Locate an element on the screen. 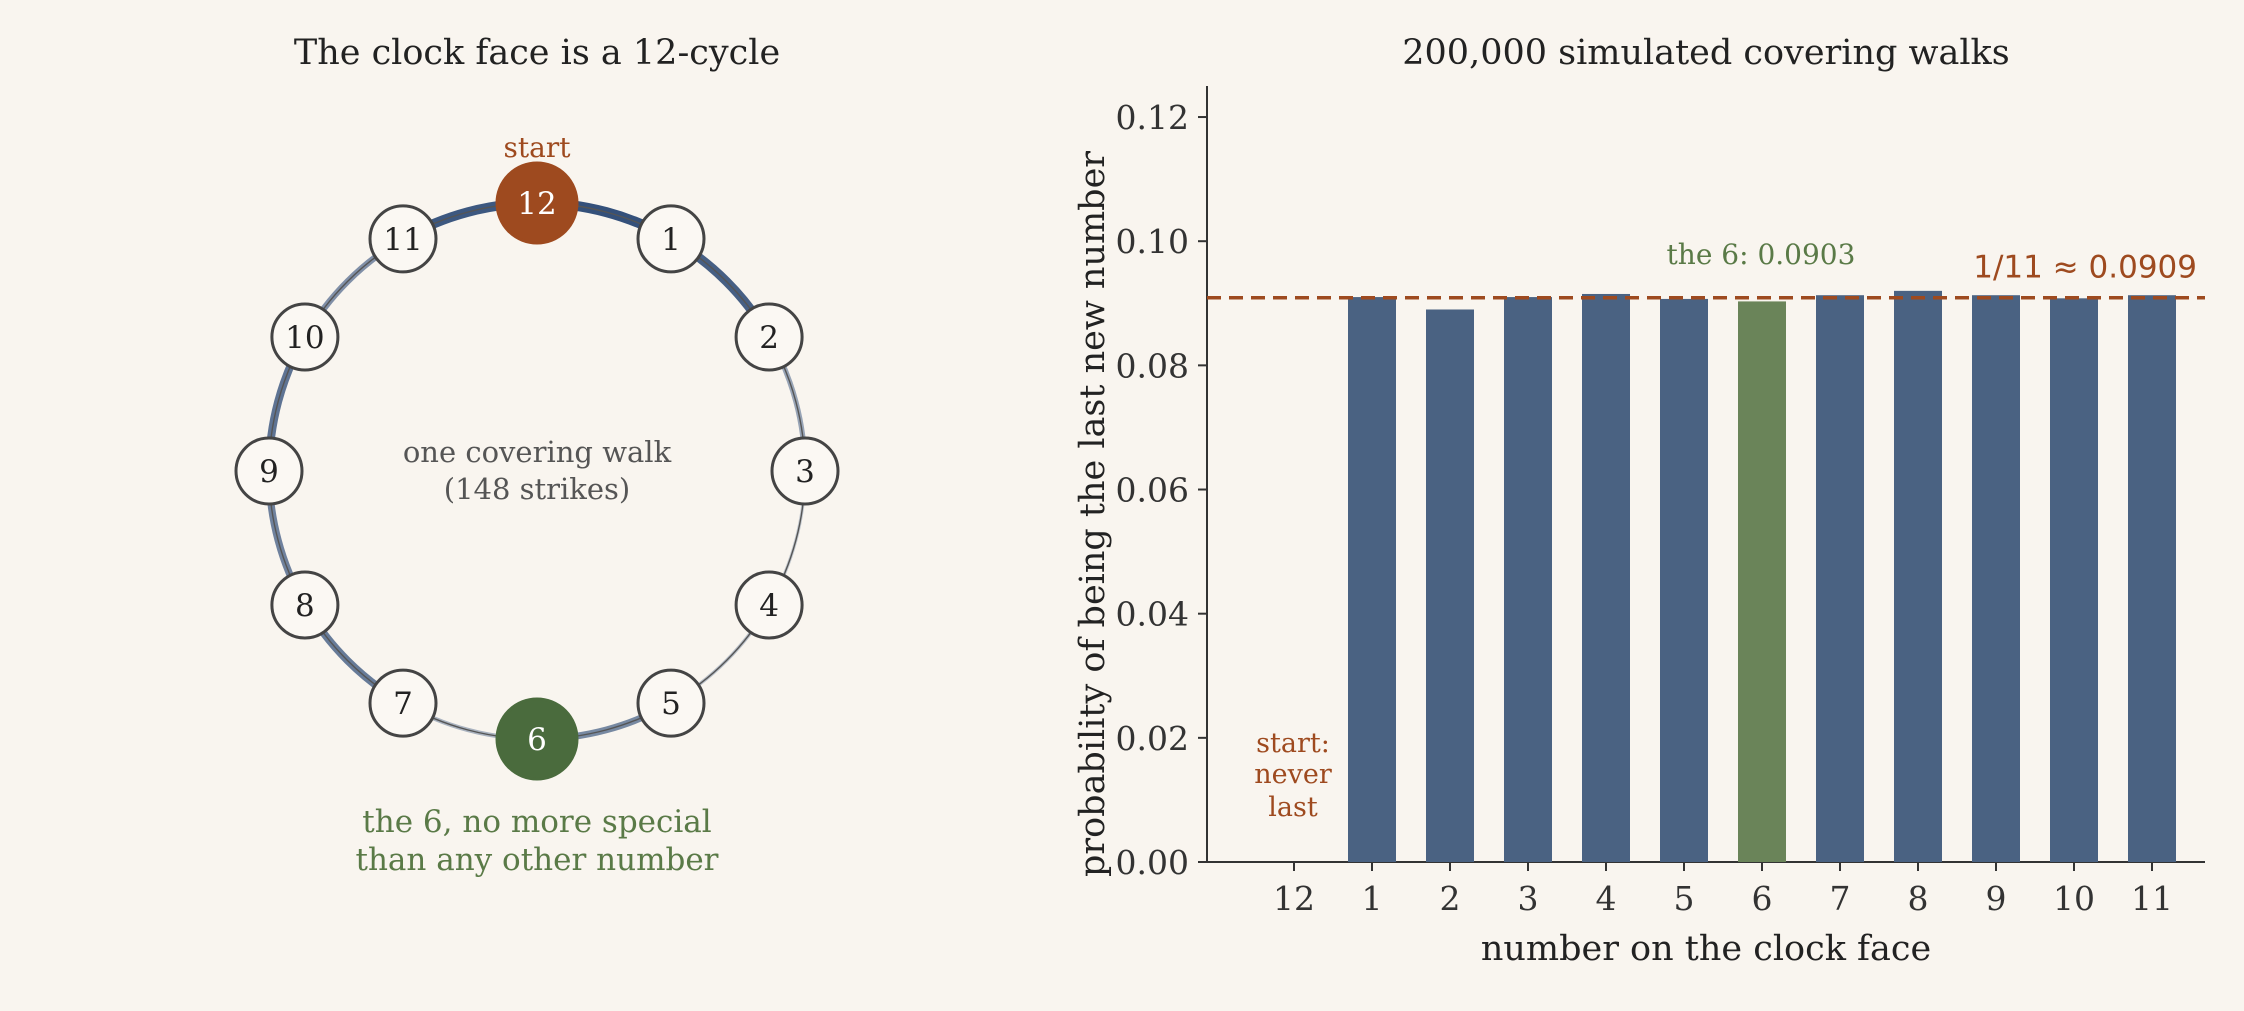 The height and width of the screenshot is (1011, 2244). clock-node-label-3: 3 is located at coordinates (805, 472).